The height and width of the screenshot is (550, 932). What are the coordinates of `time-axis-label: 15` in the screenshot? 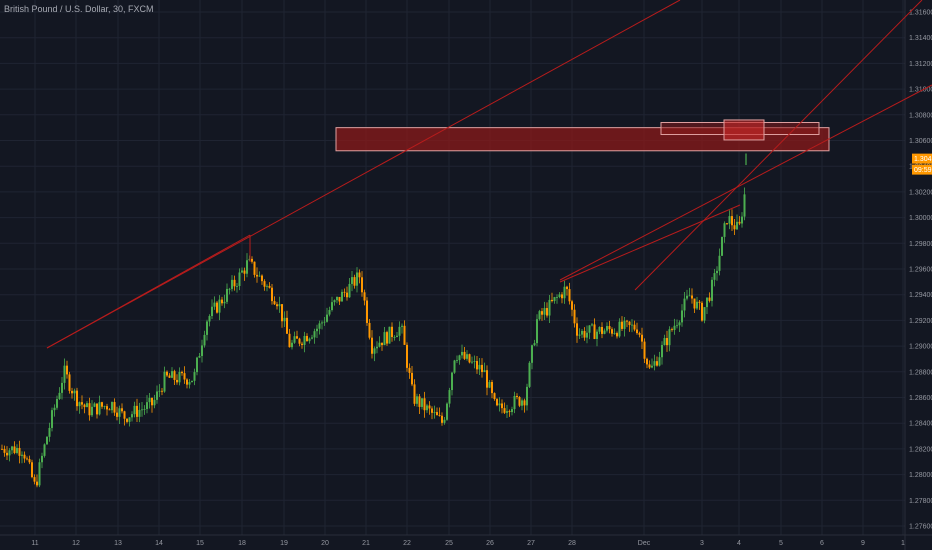 It's located at (200, 543).